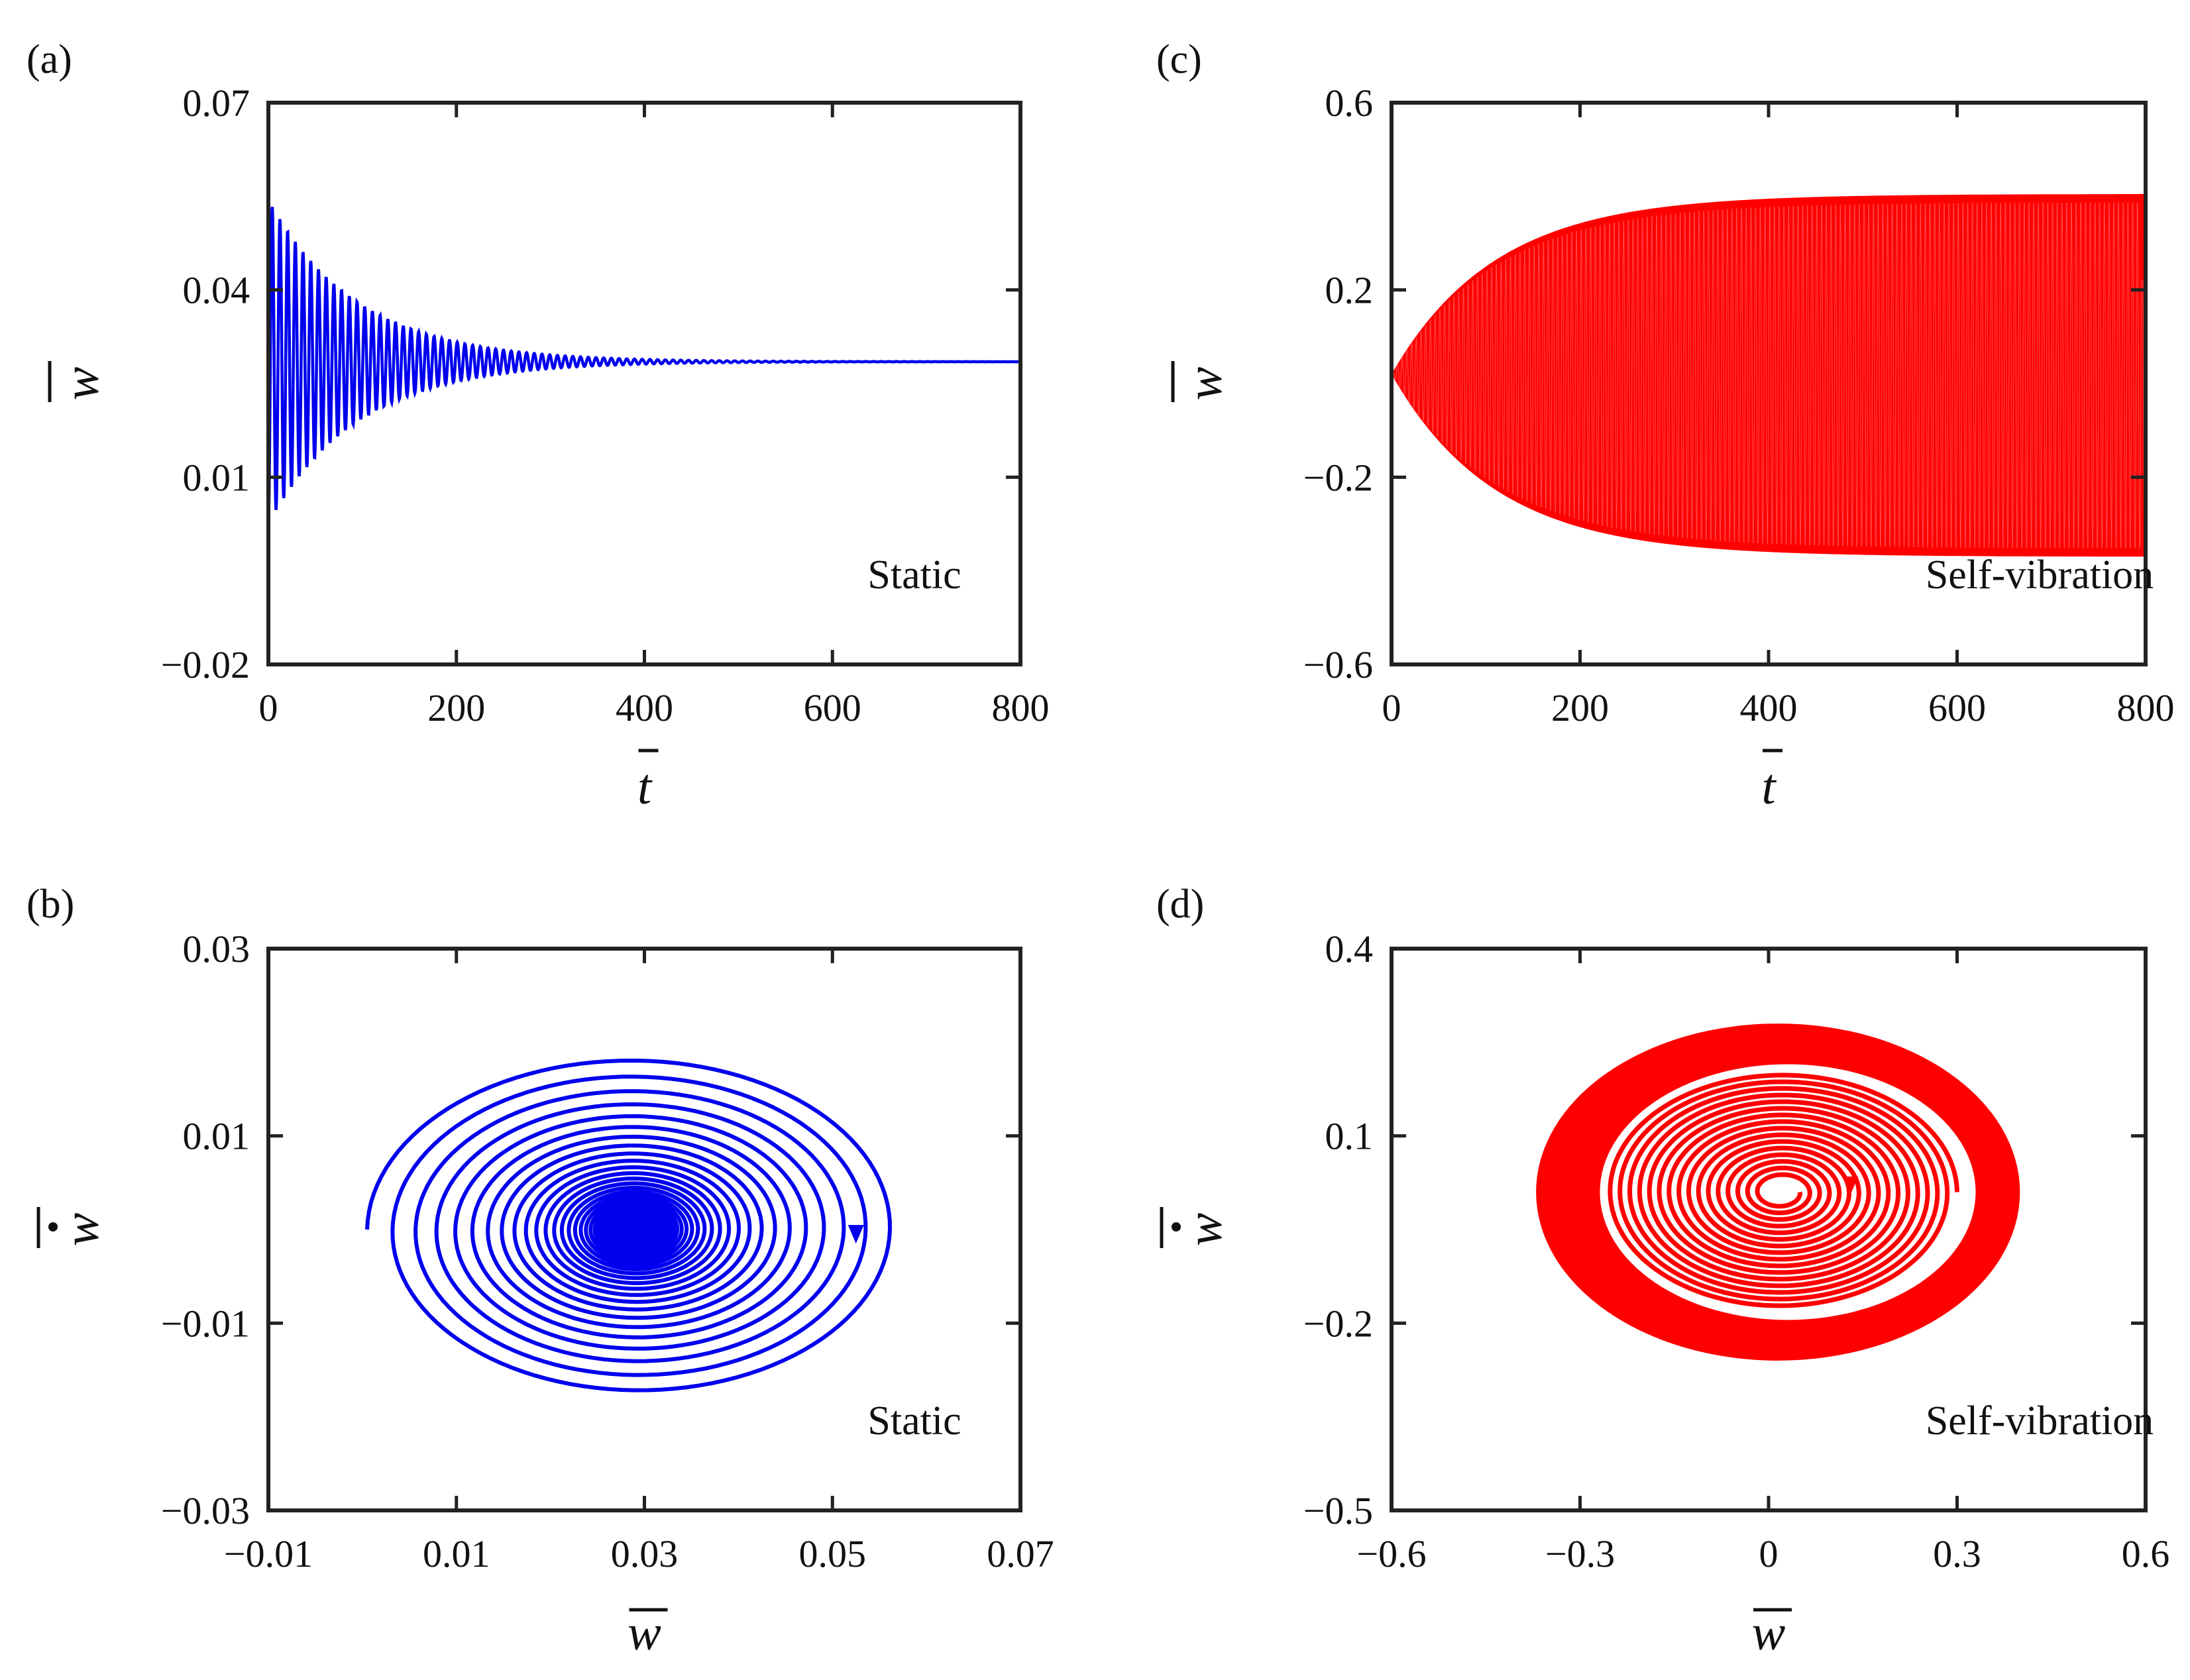 This screenshot has width=2190, height=1680. What do you see at coordinates (457, 1553) in the screenshot?
I see `x-tick-label: 0.01` at bounding box center [457, 1553].